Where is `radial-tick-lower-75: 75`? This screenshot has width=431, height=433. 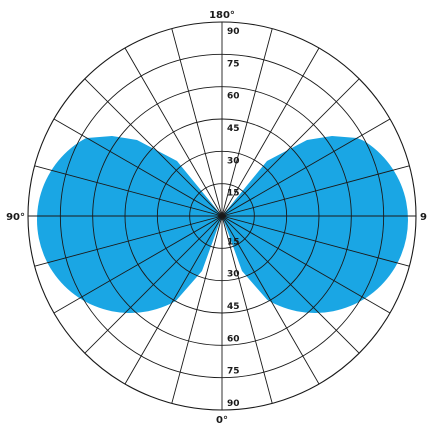
radial-tick-lower-75: 75 is located at coordinates (233, 372).